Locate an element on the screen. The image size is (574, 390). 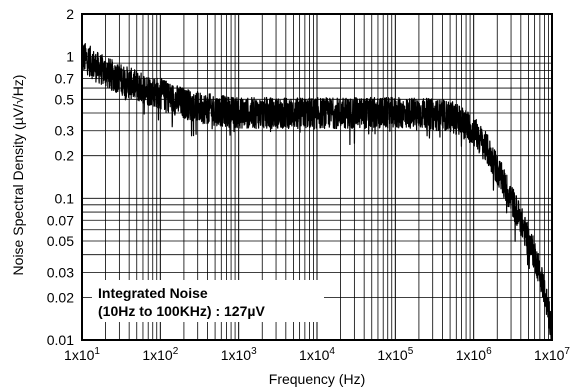
y-tick-label: 0.01 is located at coordinates (60, 340).